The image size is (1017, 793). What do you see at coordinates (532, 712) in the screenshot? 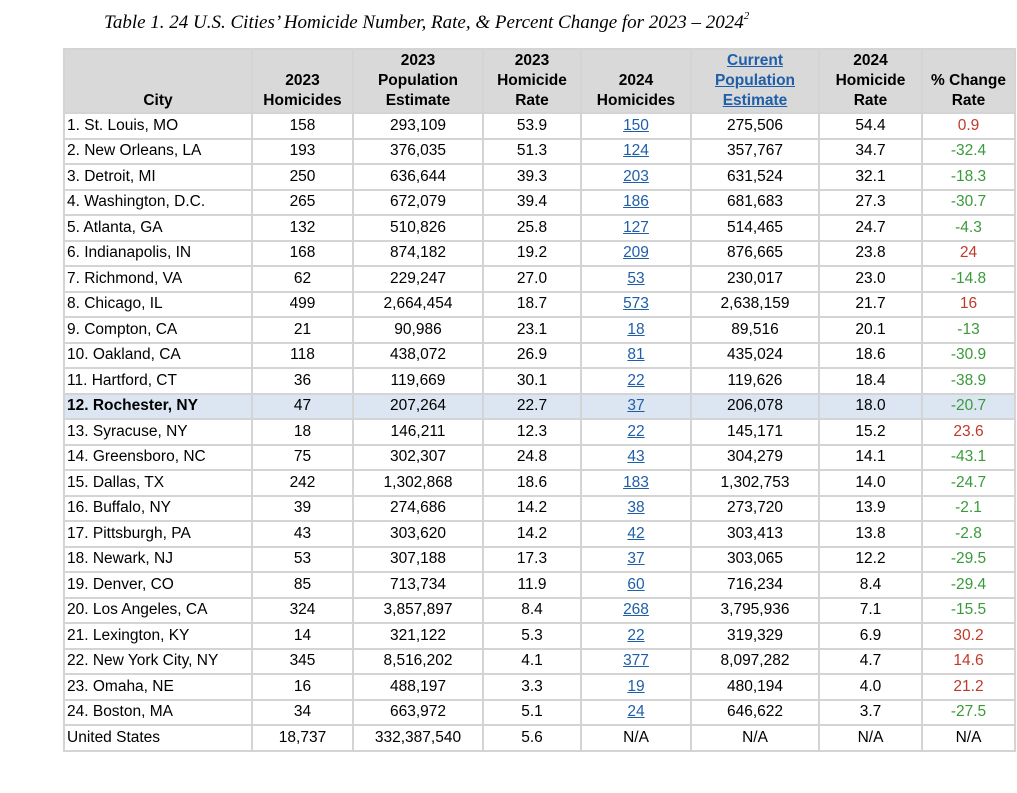
I see `cell-2023-rate: 5.1` at bounding box center [532, 712].